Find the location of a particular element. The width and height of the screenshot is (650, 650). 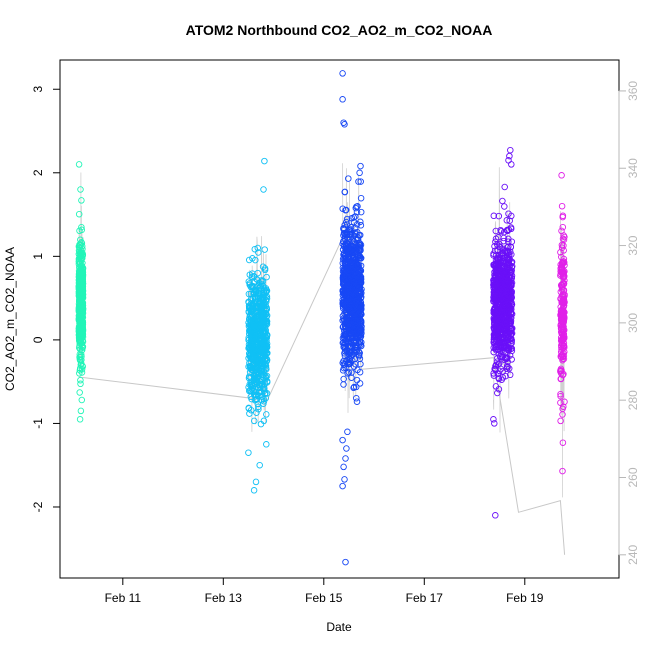

y2-tick-label: 280 is located at coordinates (633, 400).